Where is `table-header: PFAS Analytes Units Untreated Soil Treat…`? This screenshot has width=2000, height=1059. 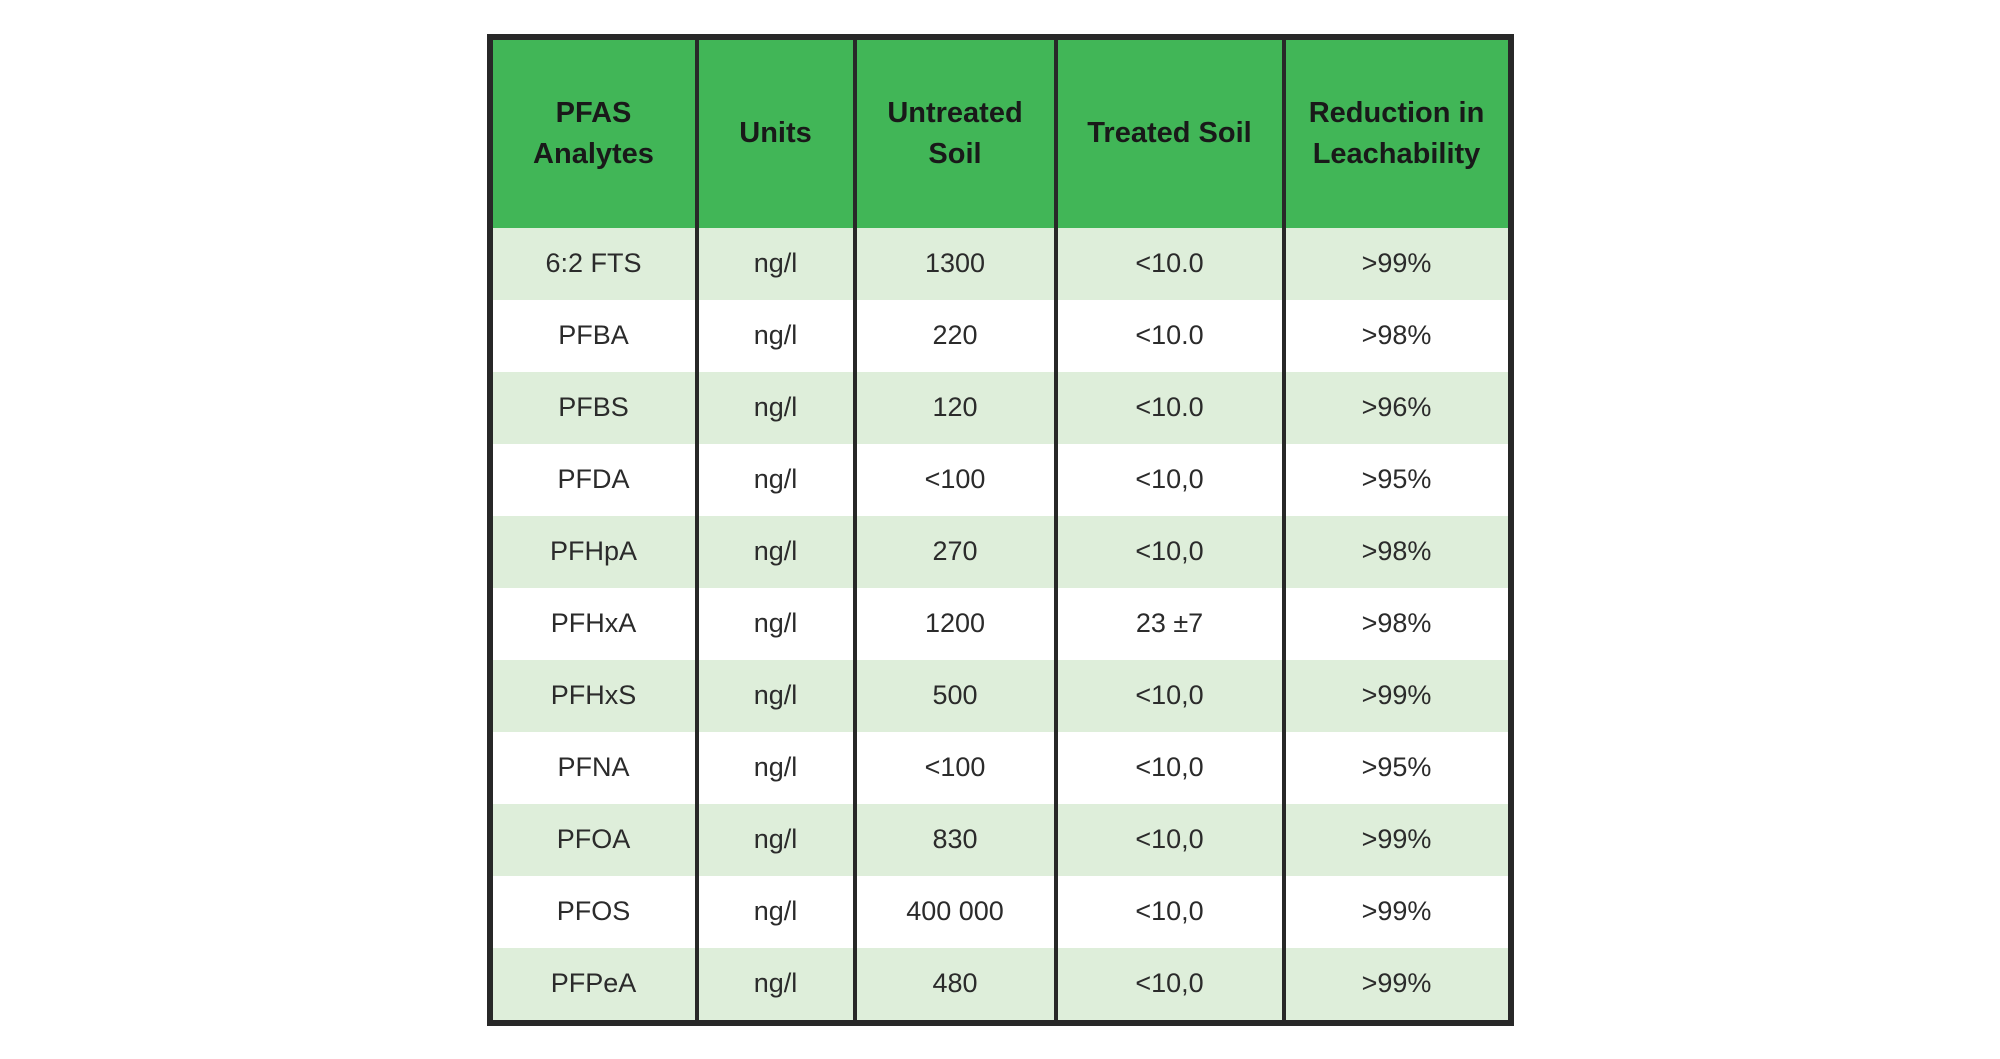 table-header: PFAS Analytes Units Untreated Soil Treat… is located at coordinates (1000, 132).